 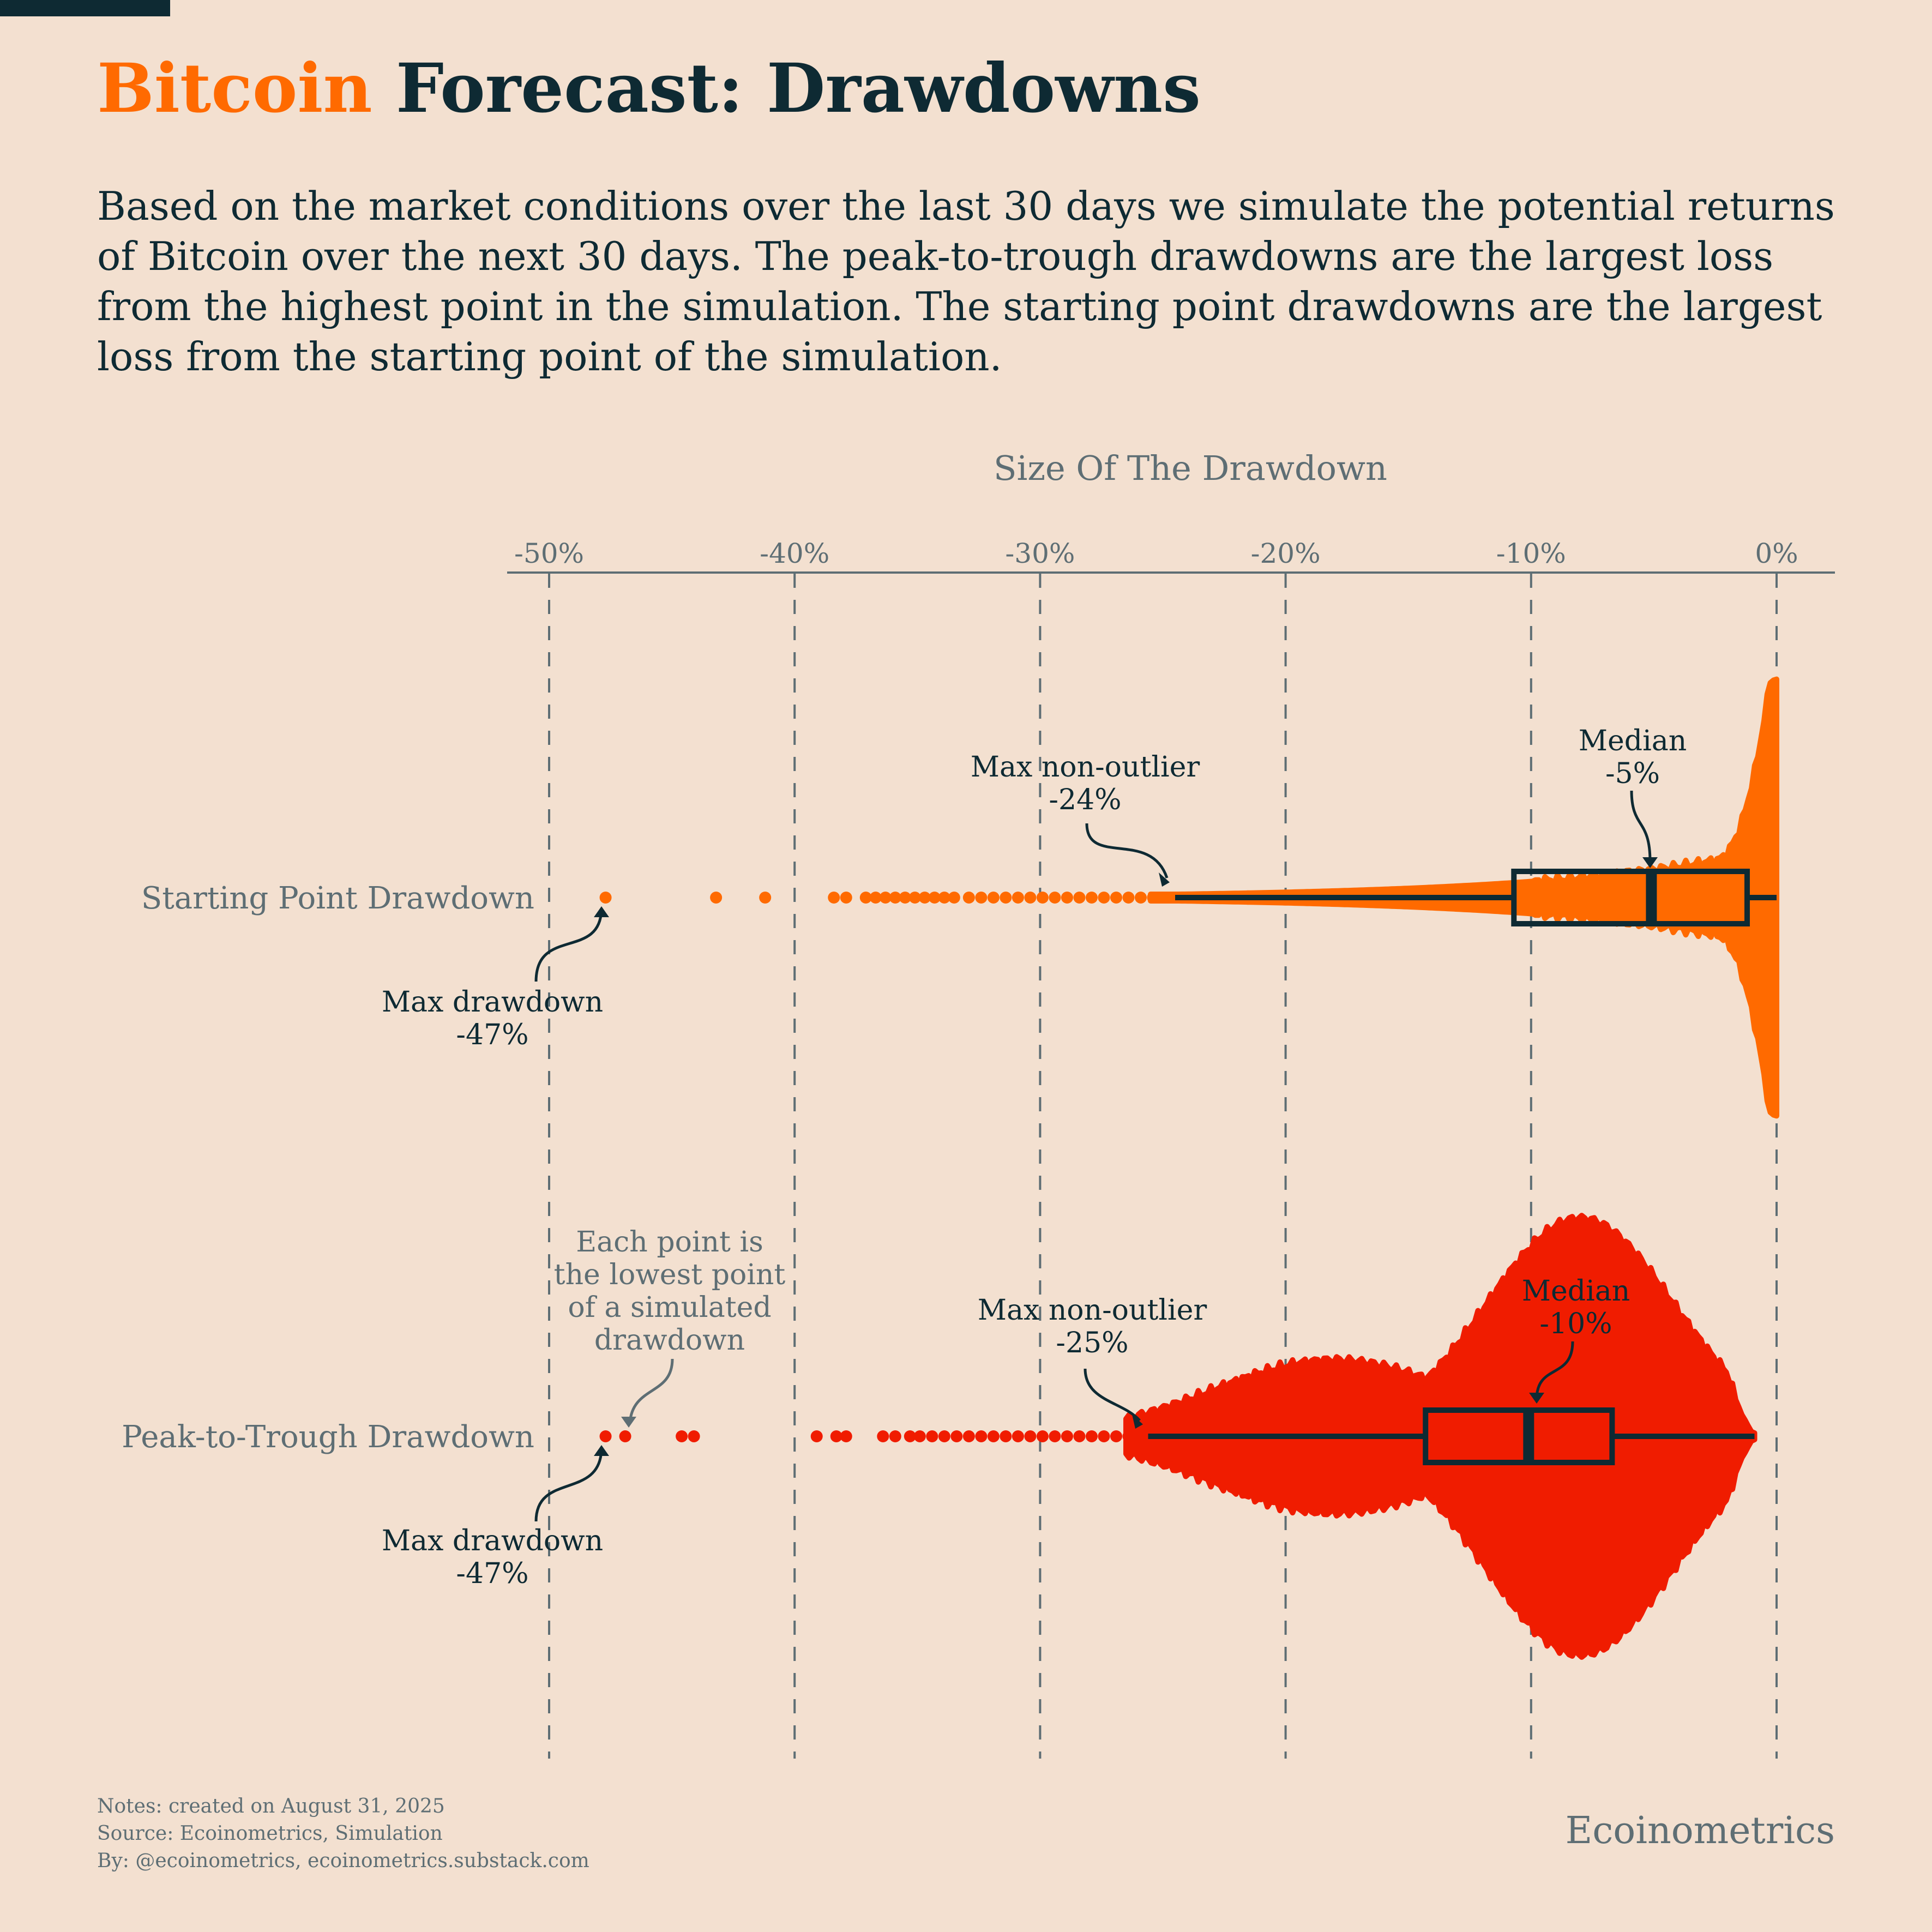 I want to click on x-tick-label: -30%, so click(x=1040, y=553).